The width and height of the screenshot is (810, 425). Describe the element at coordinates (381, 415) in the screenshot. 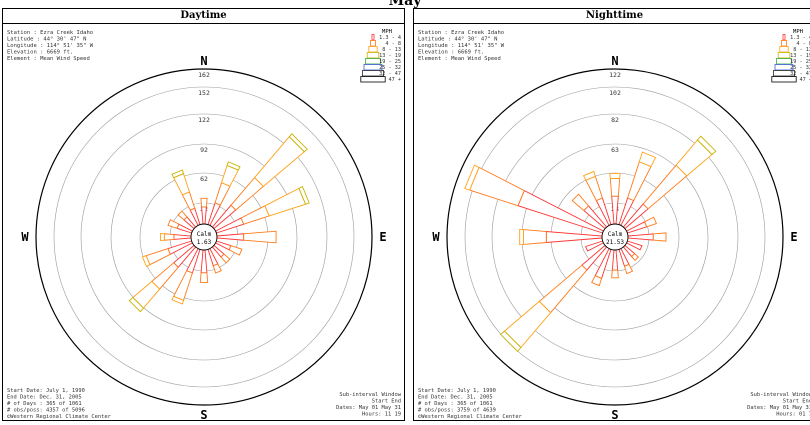

I see `footer-right-line: Hours: 11 19` at that location.